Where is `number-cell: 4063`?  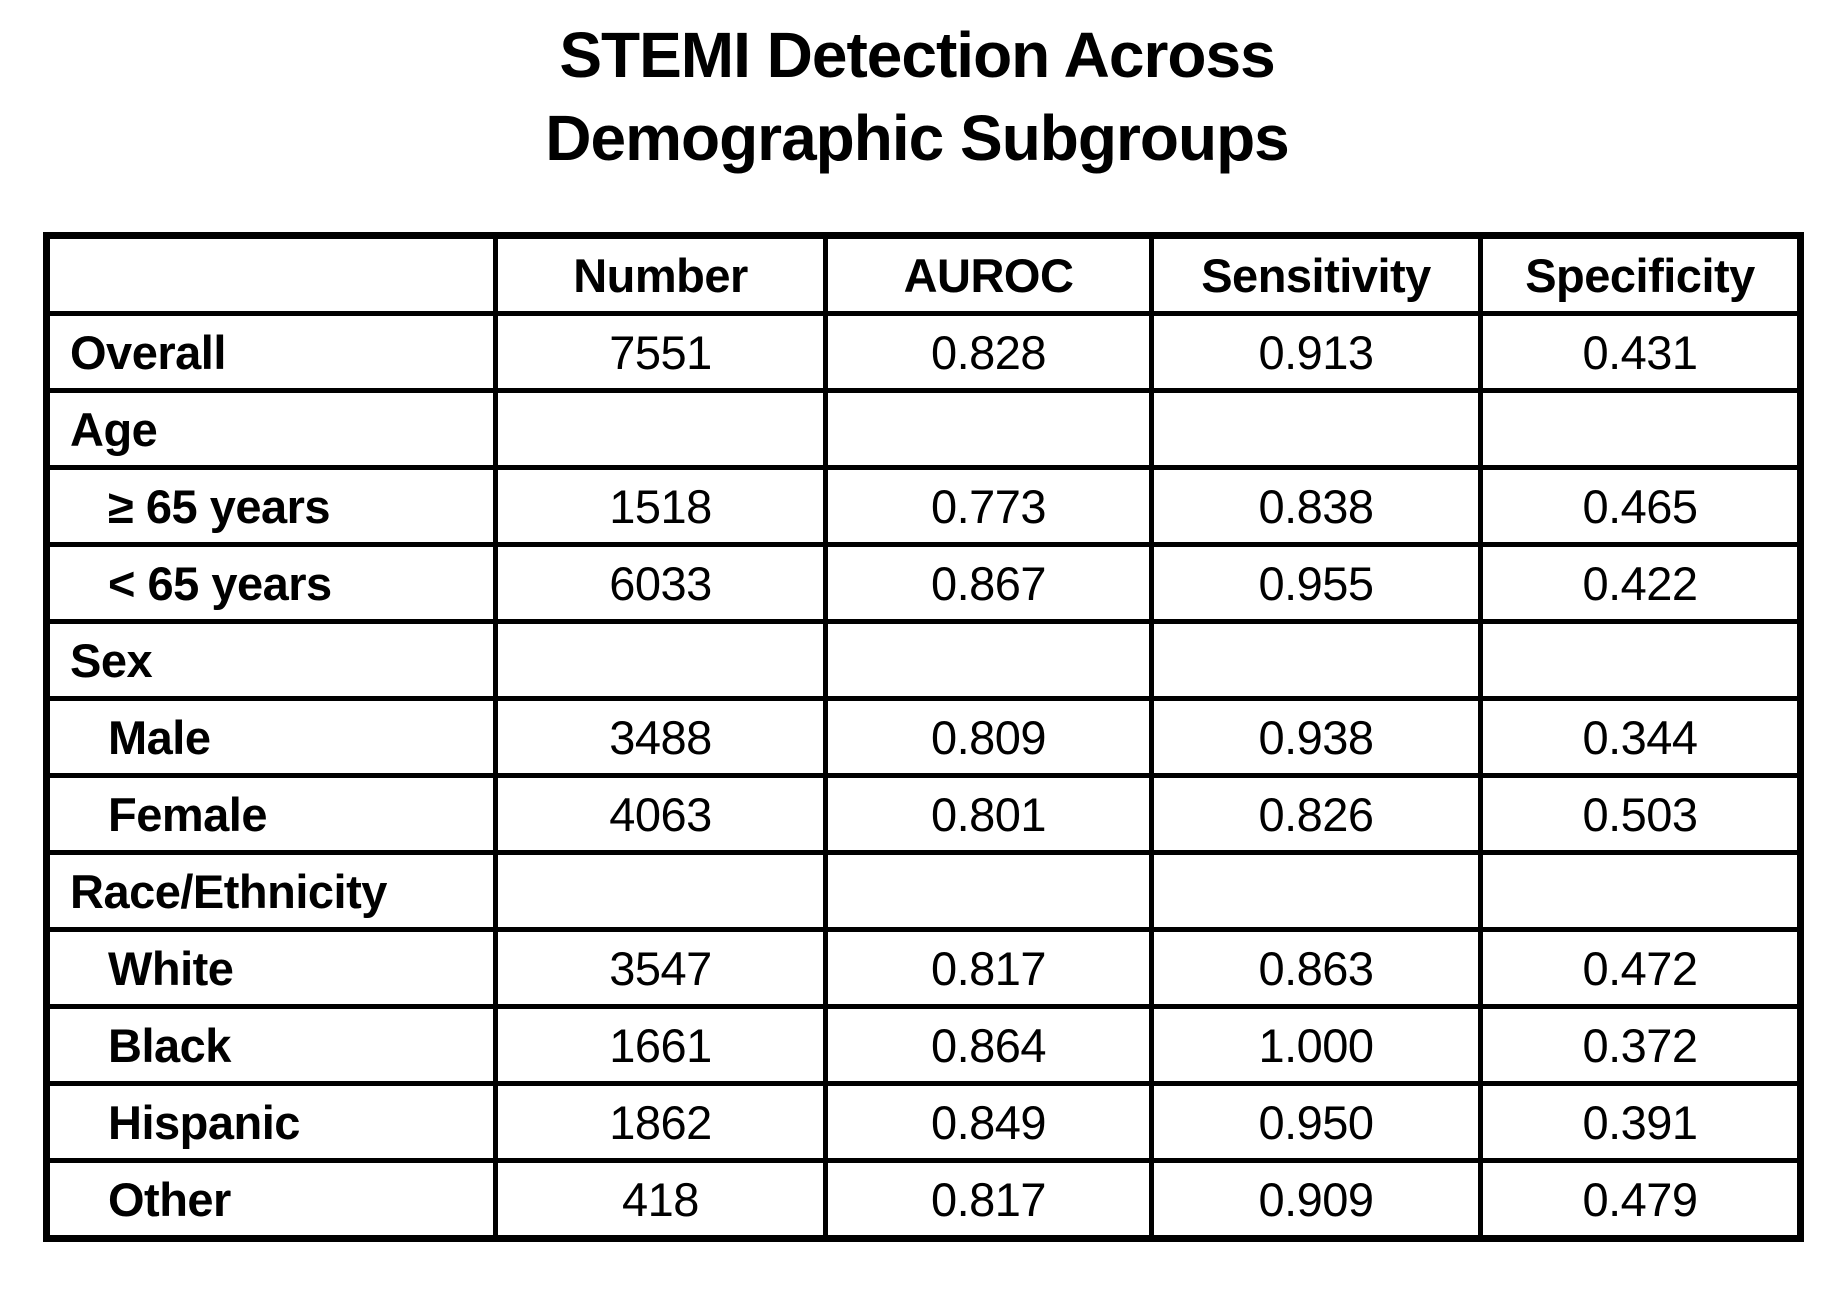
number-cell: 4063 is located at coordinates (660, 814).